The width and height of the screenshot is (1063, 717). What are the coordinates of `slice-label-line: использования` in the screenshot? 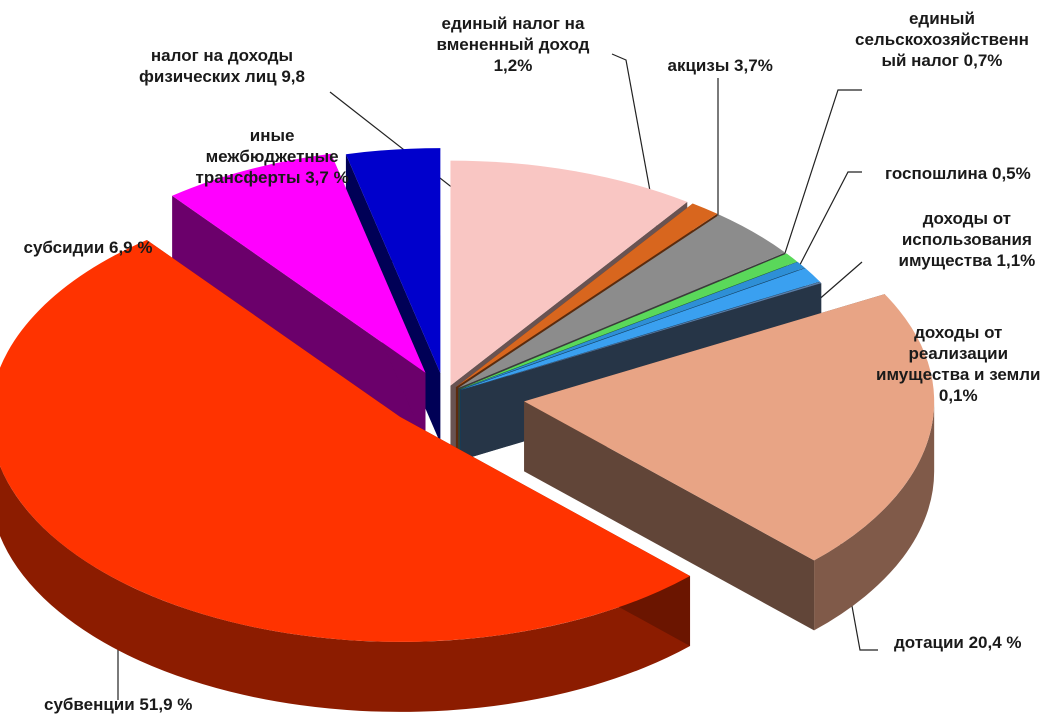 It's located at (966, 239).